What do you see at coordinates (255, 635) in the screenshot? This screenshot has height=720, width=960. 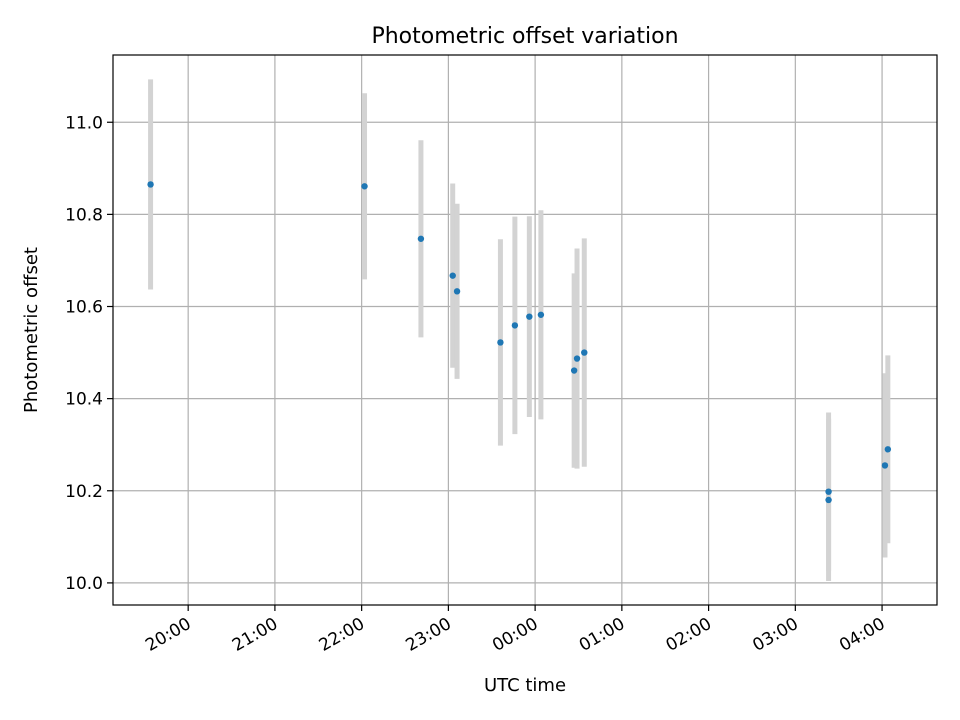 I see `x-tick-label: 21:00` at bounding box center [255, 635].